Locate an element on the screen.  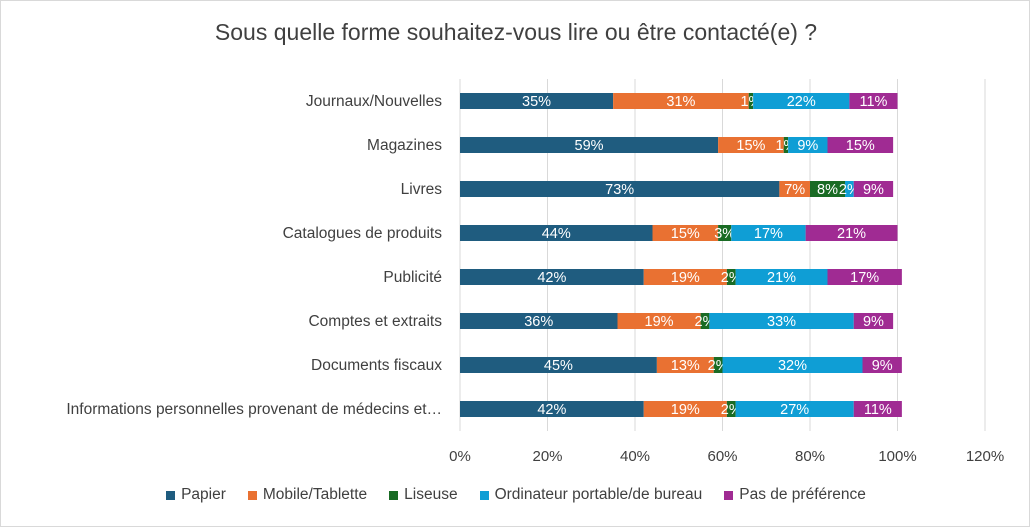
data-label: 33% is located at coordinates (781, 322).